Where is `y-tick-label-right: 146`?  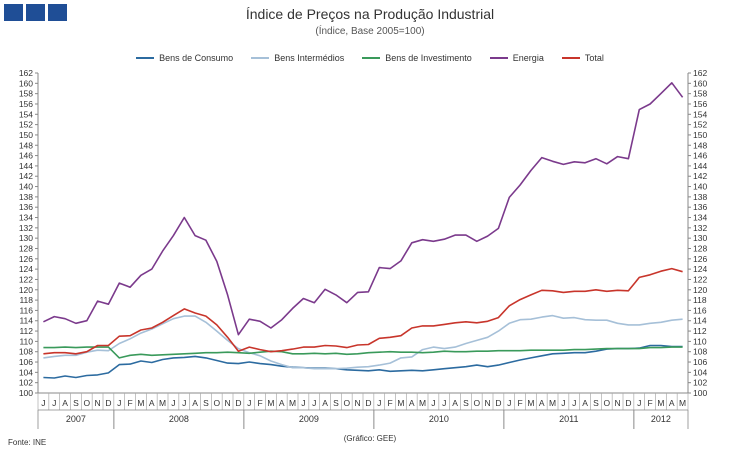
y-tick-label-right: 146 is located at coordinates (700, 156).